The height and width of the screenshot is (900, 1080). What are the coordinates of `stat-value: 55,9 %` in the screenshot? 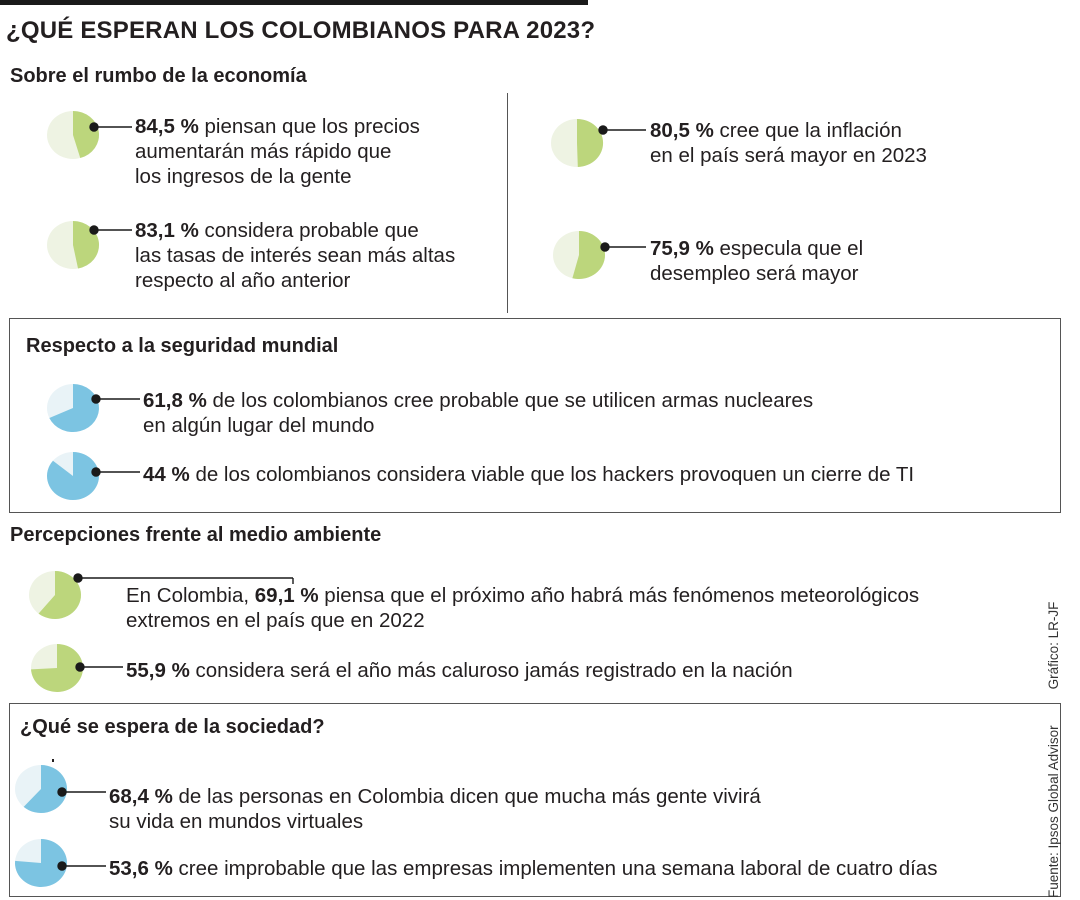 It's located at (158, 670).